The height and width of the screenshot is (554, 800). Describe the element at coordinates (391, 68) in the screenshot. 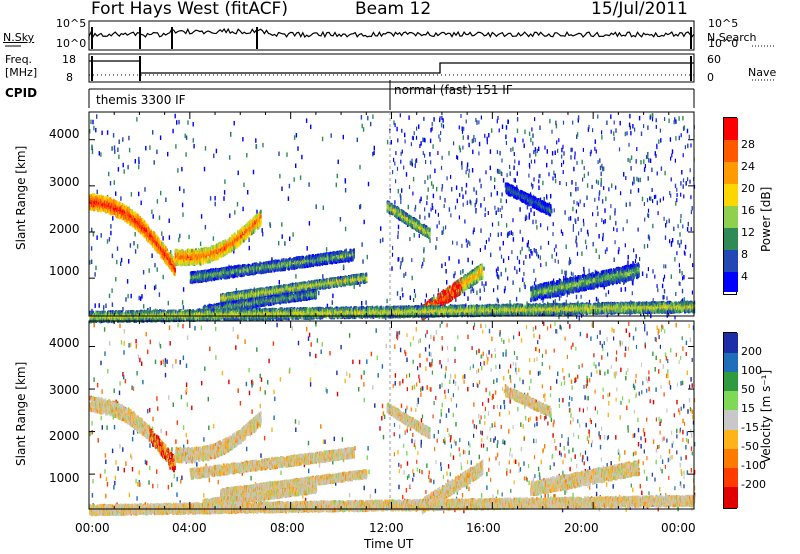

I see `freq-panel-frame` at that location.